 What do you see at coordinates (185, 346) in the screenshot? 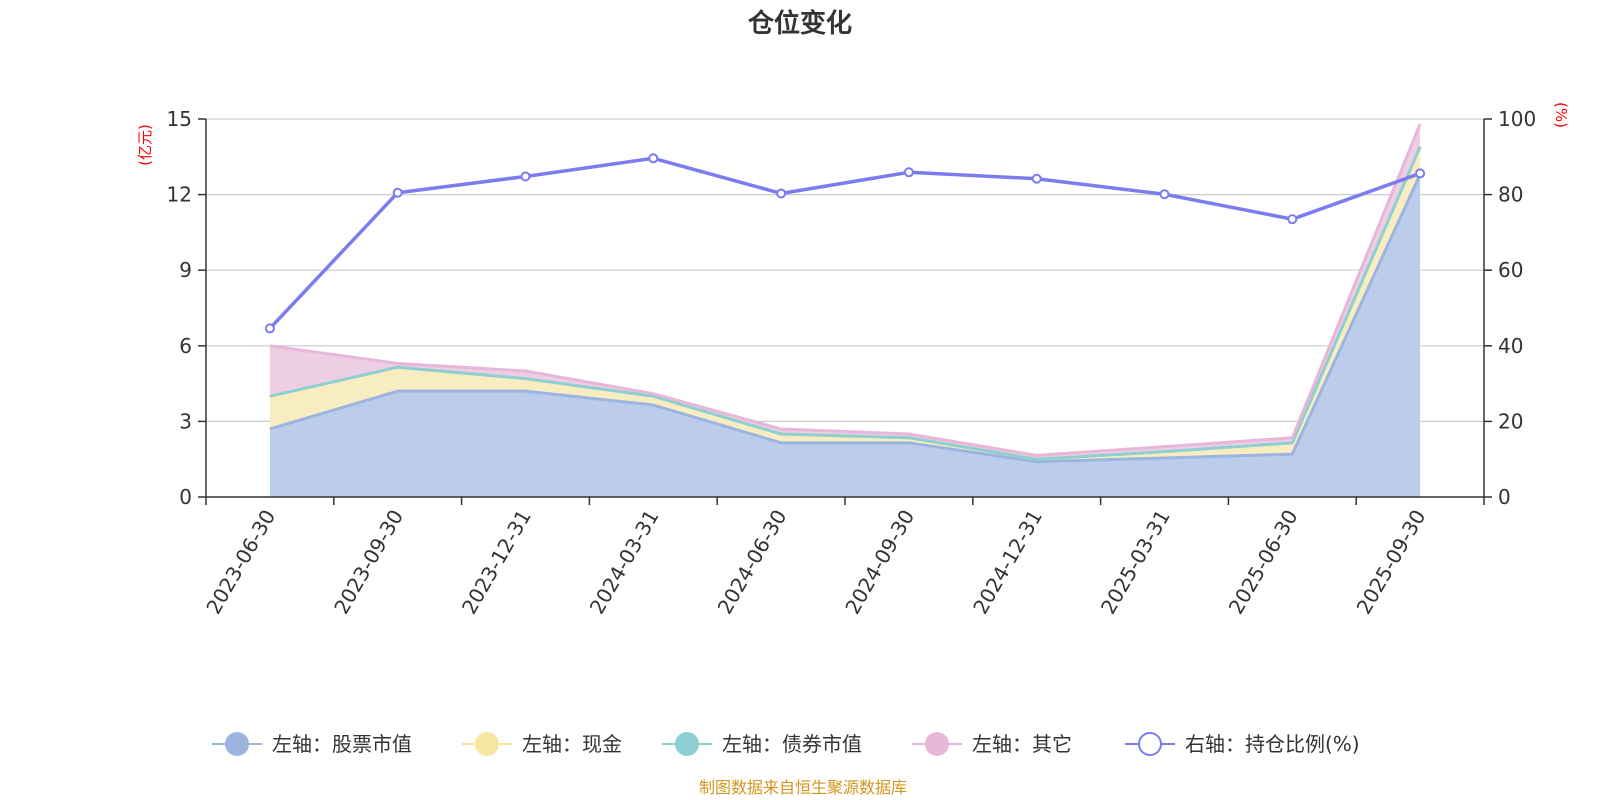
I see `left-tick-label: 6` at bounding box center [185, 346].